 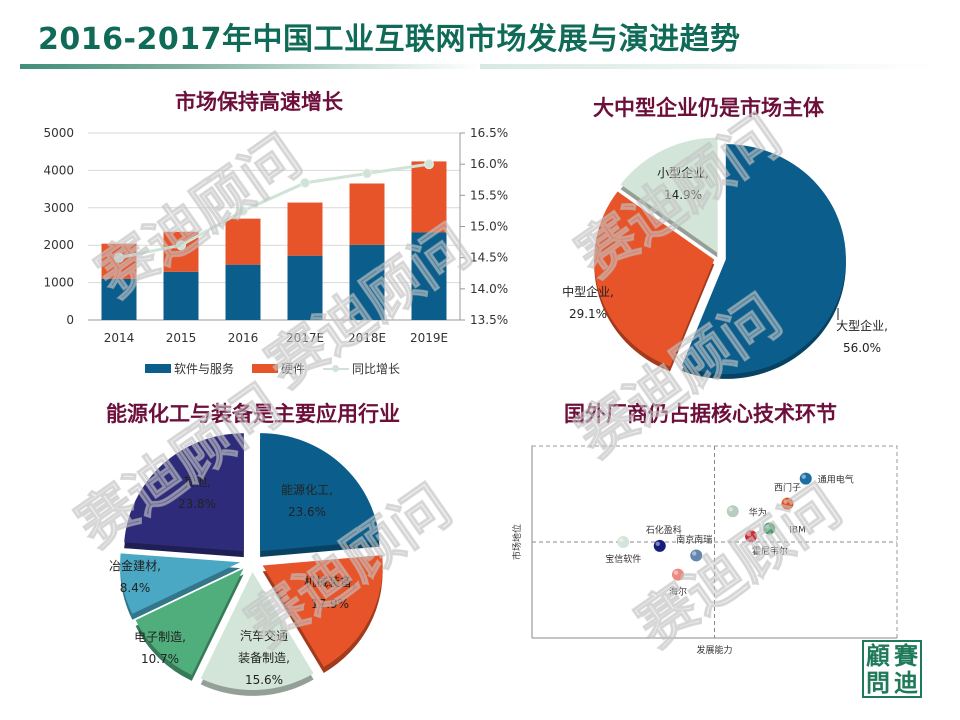 I want to click on legend-swatch-line, so click(x=336, y=368).